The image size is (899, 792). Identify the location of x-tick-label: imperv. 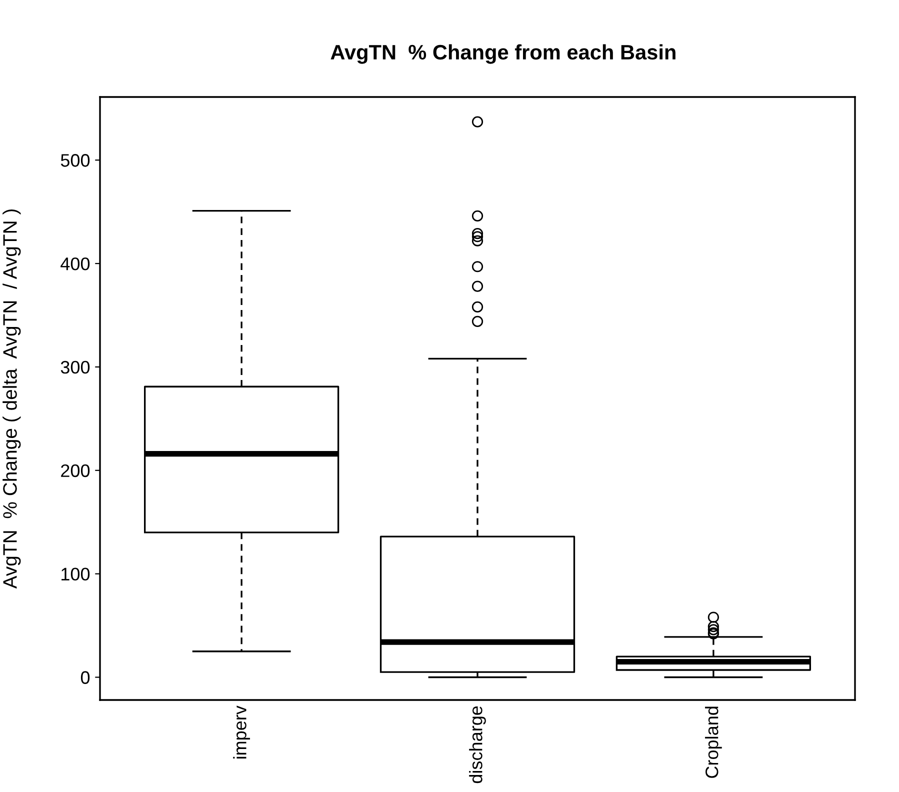
(241, 732).